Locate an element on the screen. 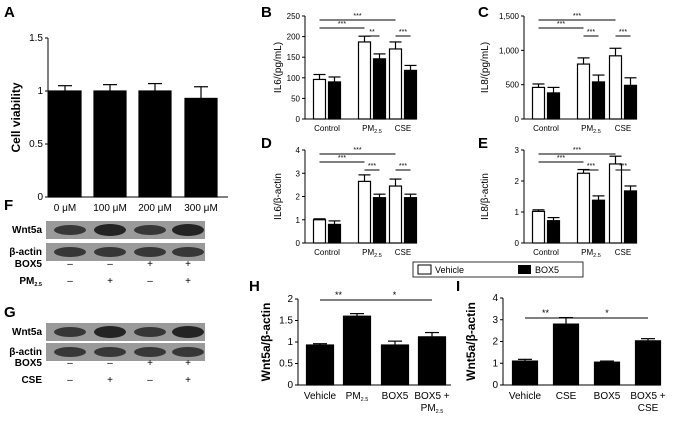 This screenshot has height=443, width=675. y-tick-label-b: 200 is located at coordinates (294, 37).